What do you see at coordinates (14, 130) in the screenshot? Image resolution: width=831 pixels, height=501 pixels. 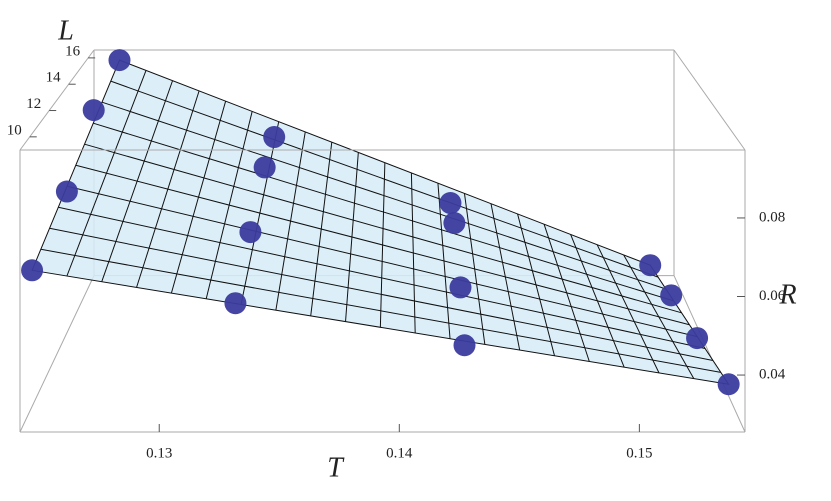 I see `z-tick-label: 10` at bounding box center [14, 130].